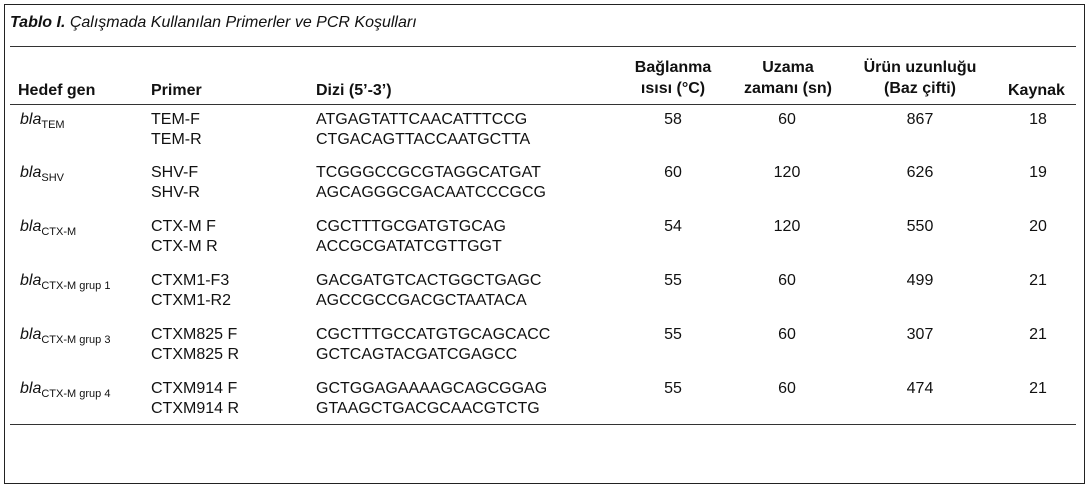  I want to click on header-rule, so click(543, 104).